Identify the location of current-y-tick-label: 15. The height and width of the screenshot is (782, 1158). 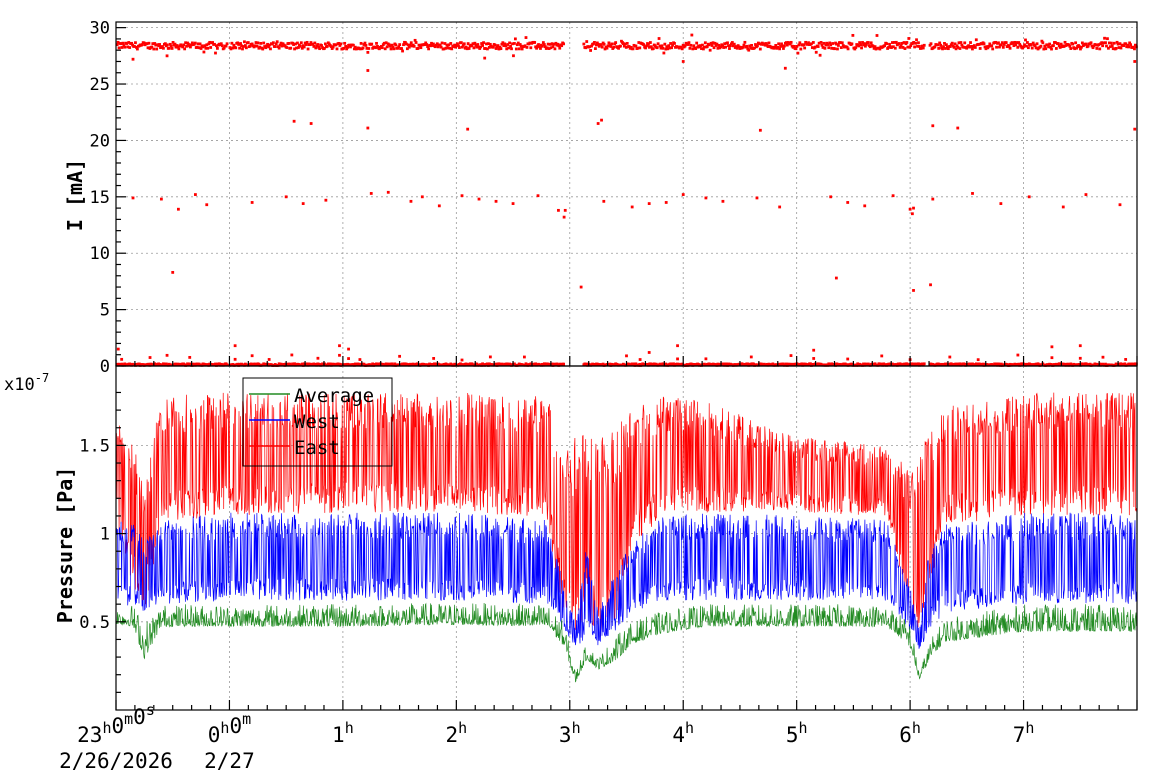
(100, 198).